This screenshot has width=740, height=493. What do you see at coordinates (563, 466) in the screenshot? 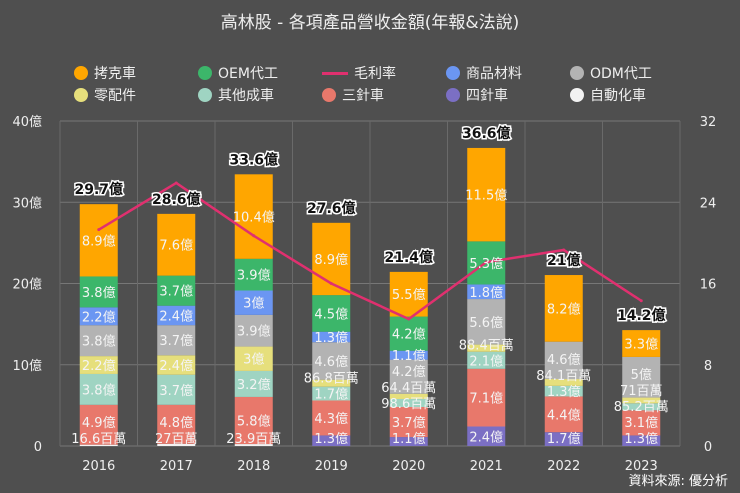
I see `x-tick-label: 2022` at bounding box center [563, 466].